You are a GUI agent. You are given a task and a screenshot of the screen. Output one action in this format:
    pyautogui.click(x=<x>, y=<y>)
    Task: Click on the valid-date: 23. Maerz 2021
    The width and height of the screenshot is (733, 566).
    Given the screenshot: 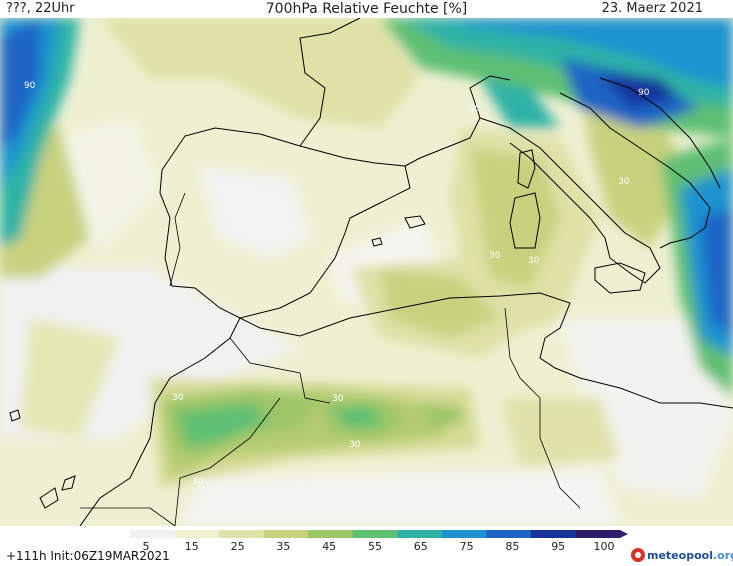 What is the action you would take?
    pyautogui.click(x=652, y=8)
    